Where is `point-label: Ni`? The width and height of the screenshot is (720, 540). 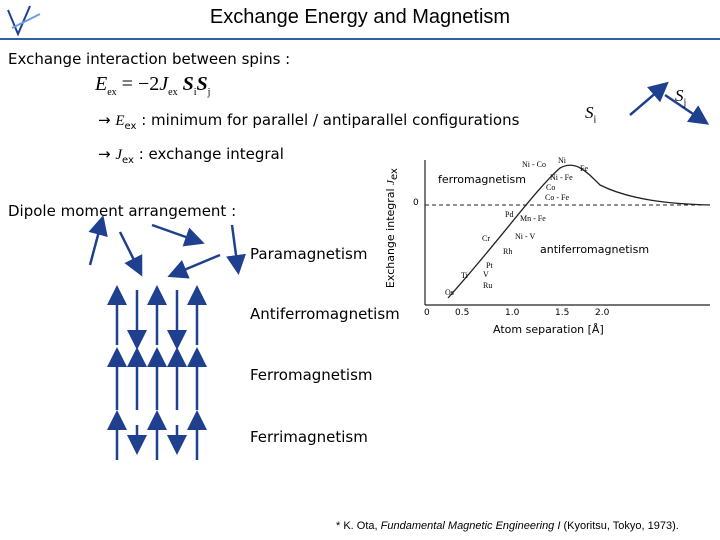
point-label: Ni is located at coordinates (562, 160).